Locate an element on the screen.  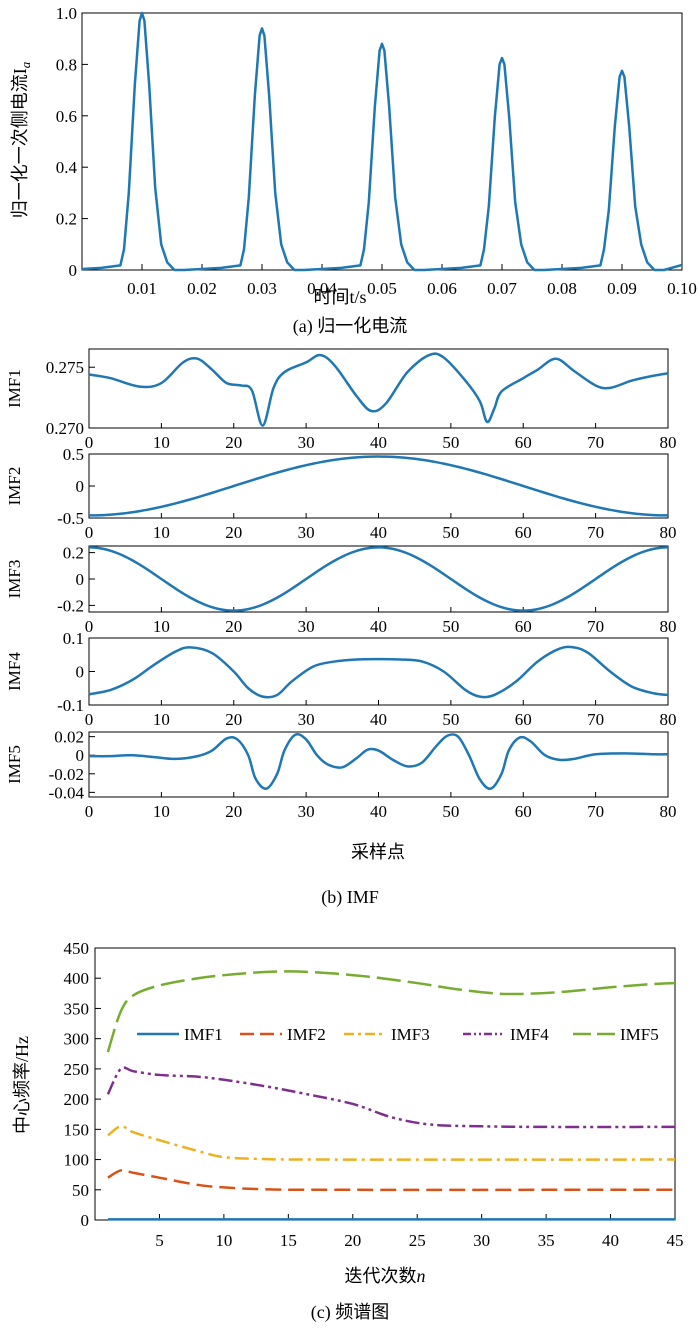
panel-a-xtick-label: 0.04 is located at coordinates (322, 288).